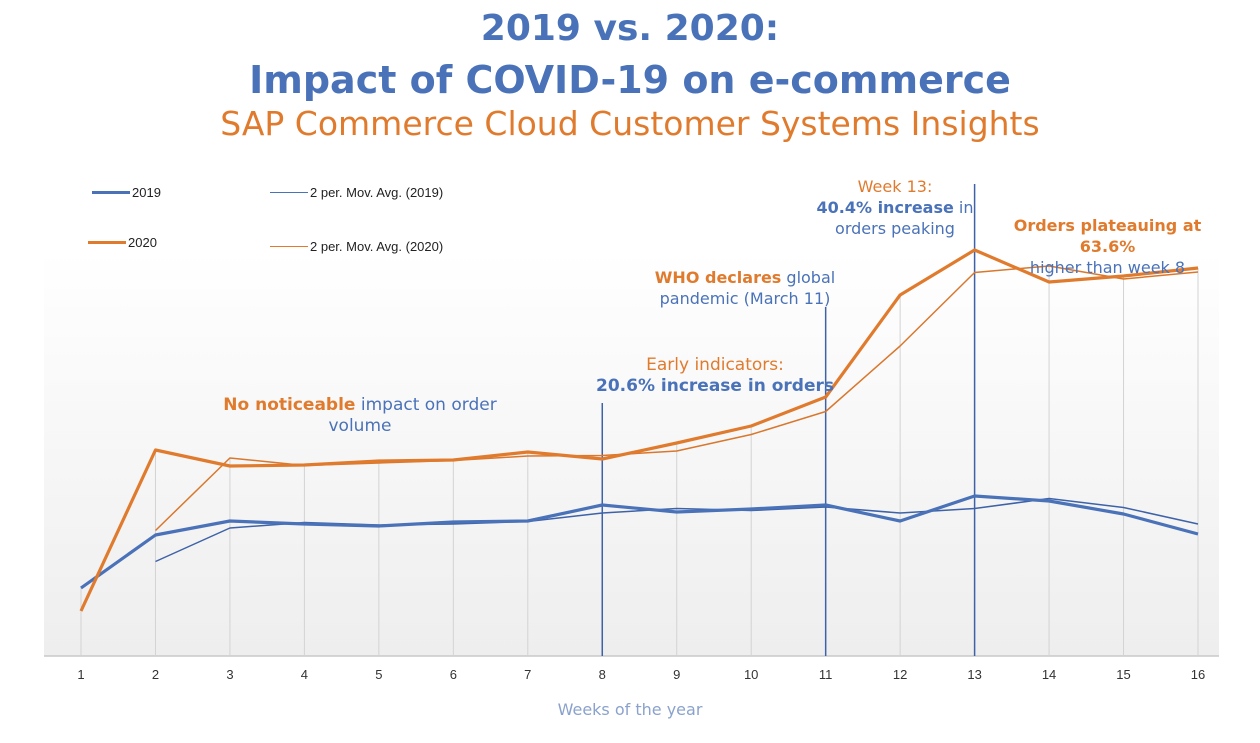 Image resolution: width=1260 pixels, height=743 pixels. What do you see at coordinates (289, 405) in the screenshot?
I see `annotation-bold: No noticeable` at bounding box center [289, 405].